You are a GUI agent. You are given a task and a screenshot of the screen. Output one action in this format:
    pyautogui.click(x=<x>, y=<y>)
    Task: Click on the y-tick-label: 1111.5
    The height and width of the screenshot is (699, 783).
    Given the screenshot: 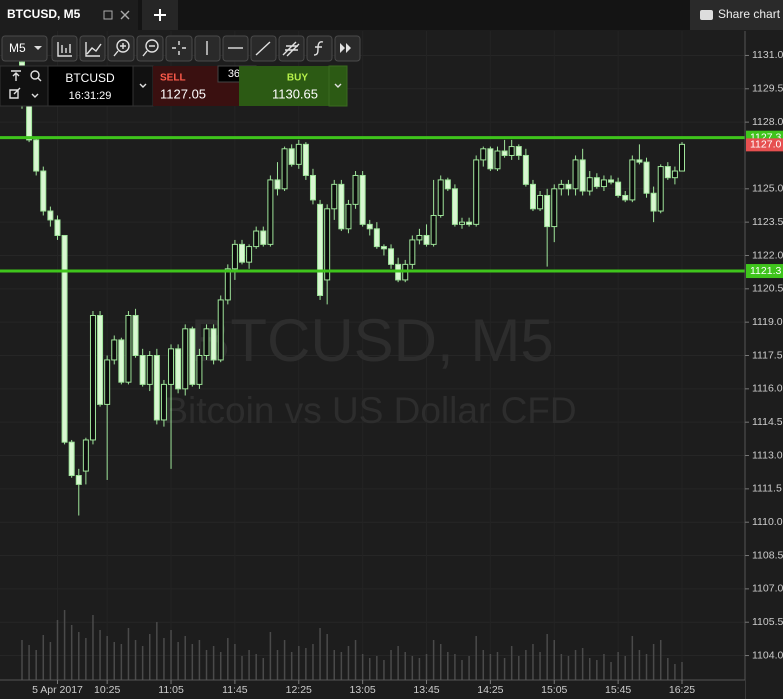 What is the action you would take?
    pyautogui.click(x=767, y=489)
    